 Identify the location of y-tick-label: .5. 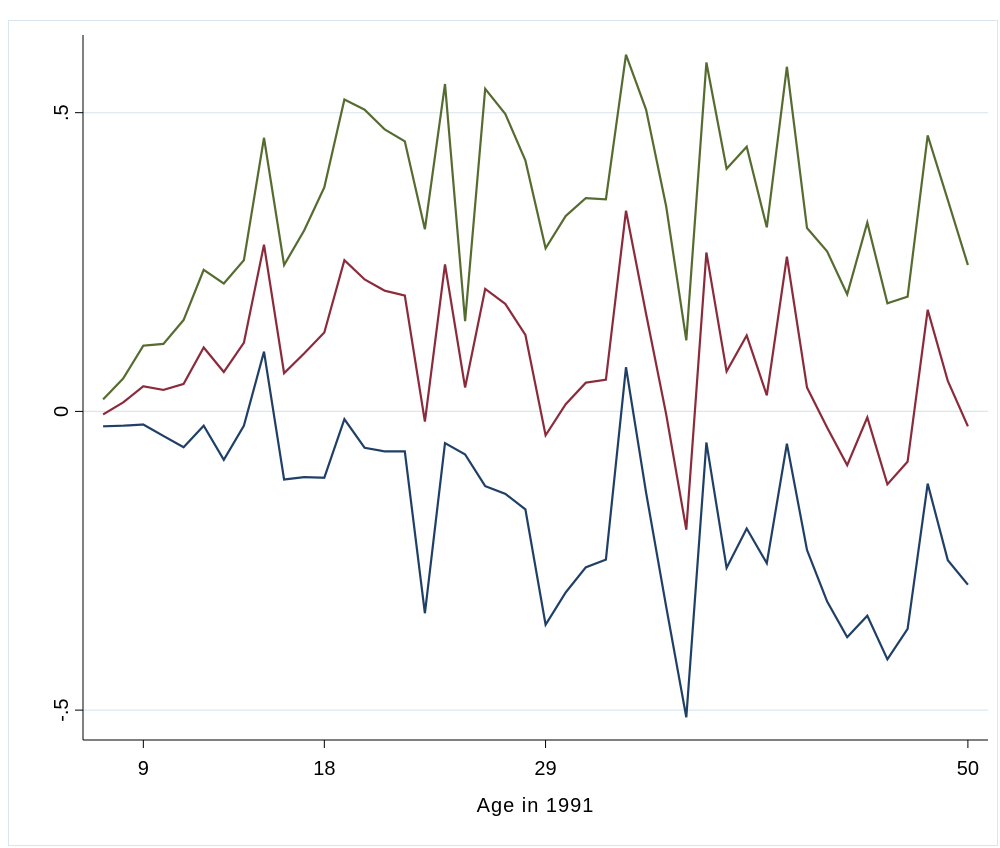
(62, 112).